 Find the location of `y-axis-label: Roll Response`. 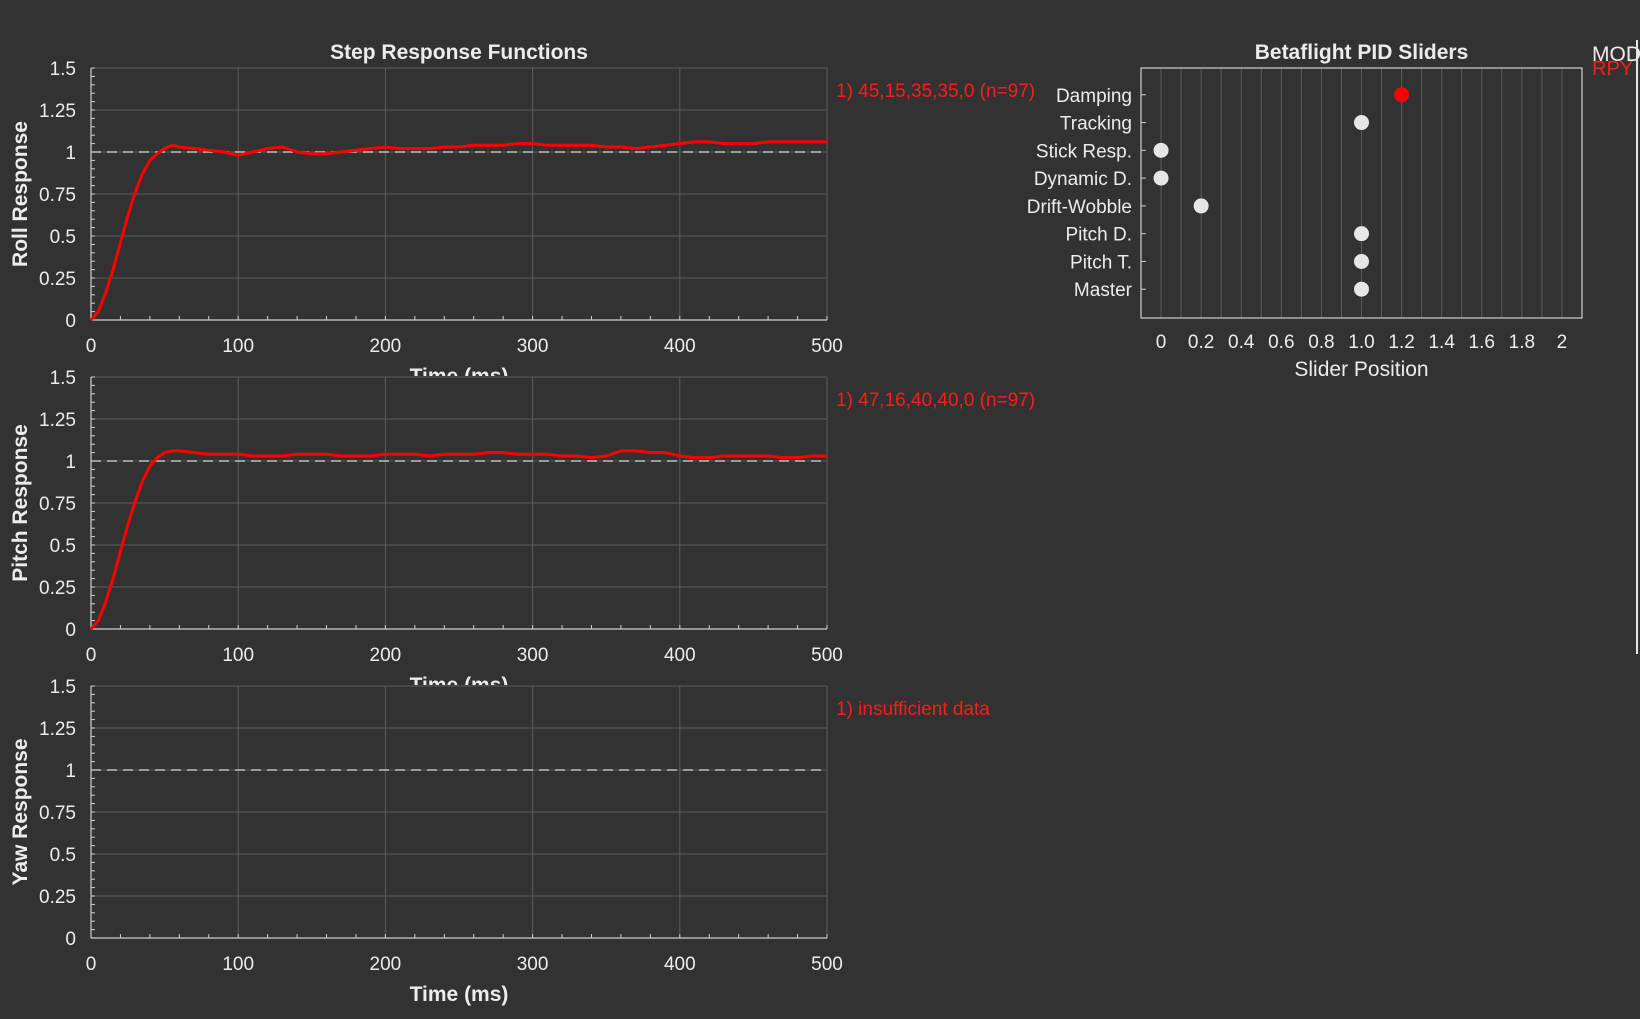

y-axis-label: Roll Response is located at coordinates (20, 194).